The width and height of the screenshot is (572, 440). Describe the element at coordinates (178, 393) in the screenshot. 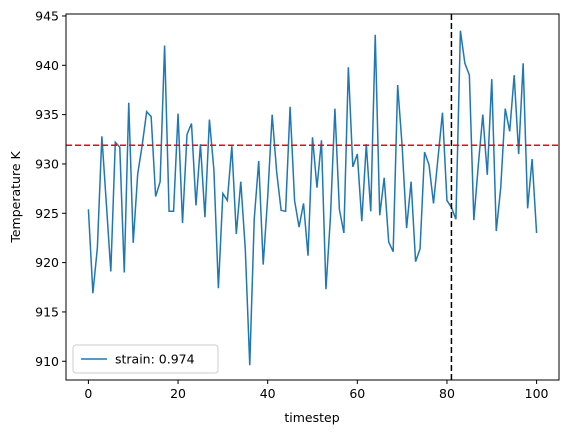

I see `x-tick-label: 20` at that location.